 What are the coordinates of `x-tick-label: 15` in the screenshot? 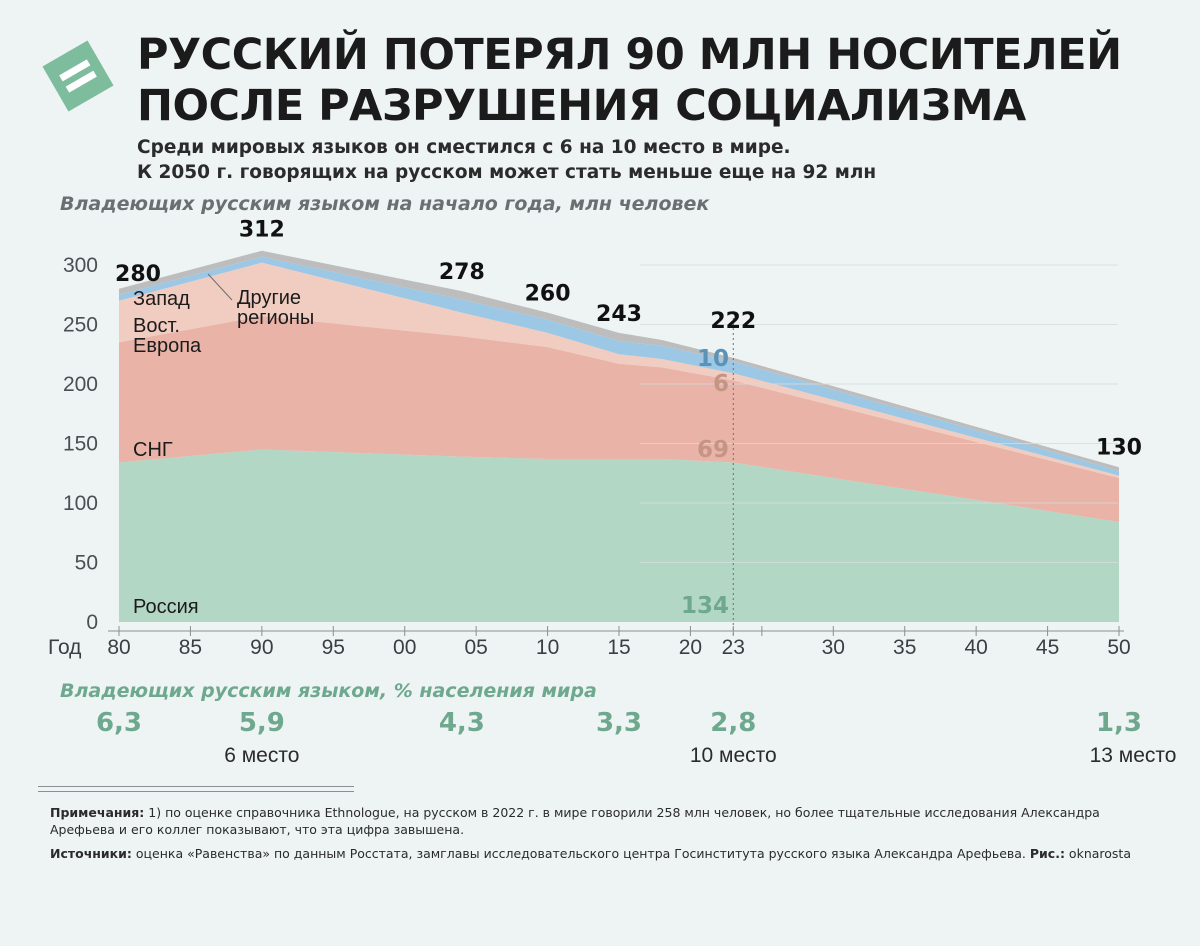 It's located at (618, 647).